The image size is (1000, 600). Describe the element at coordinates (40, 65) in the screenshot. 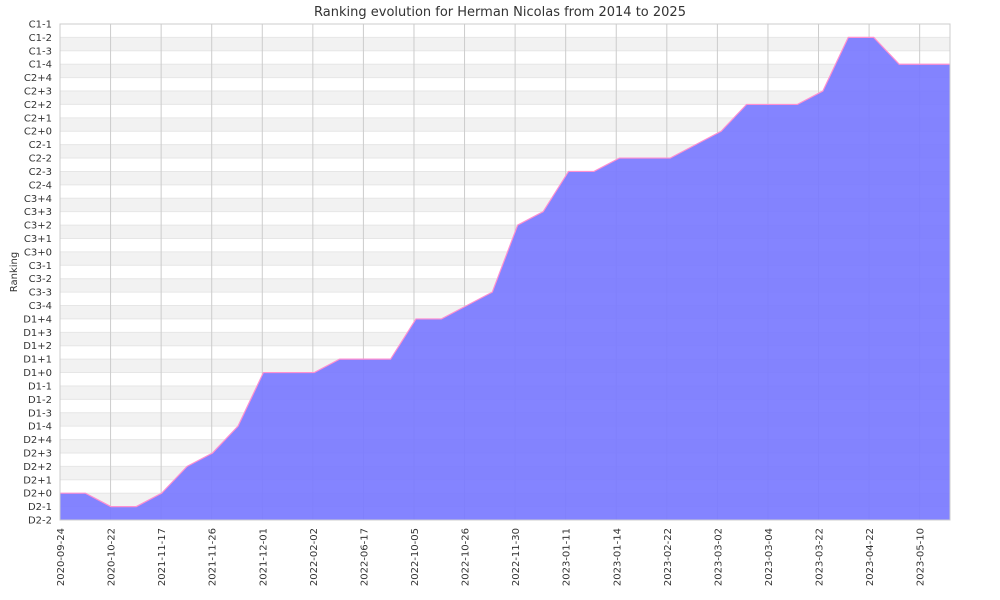

I see `y-tick-label: C1-4` at that location.